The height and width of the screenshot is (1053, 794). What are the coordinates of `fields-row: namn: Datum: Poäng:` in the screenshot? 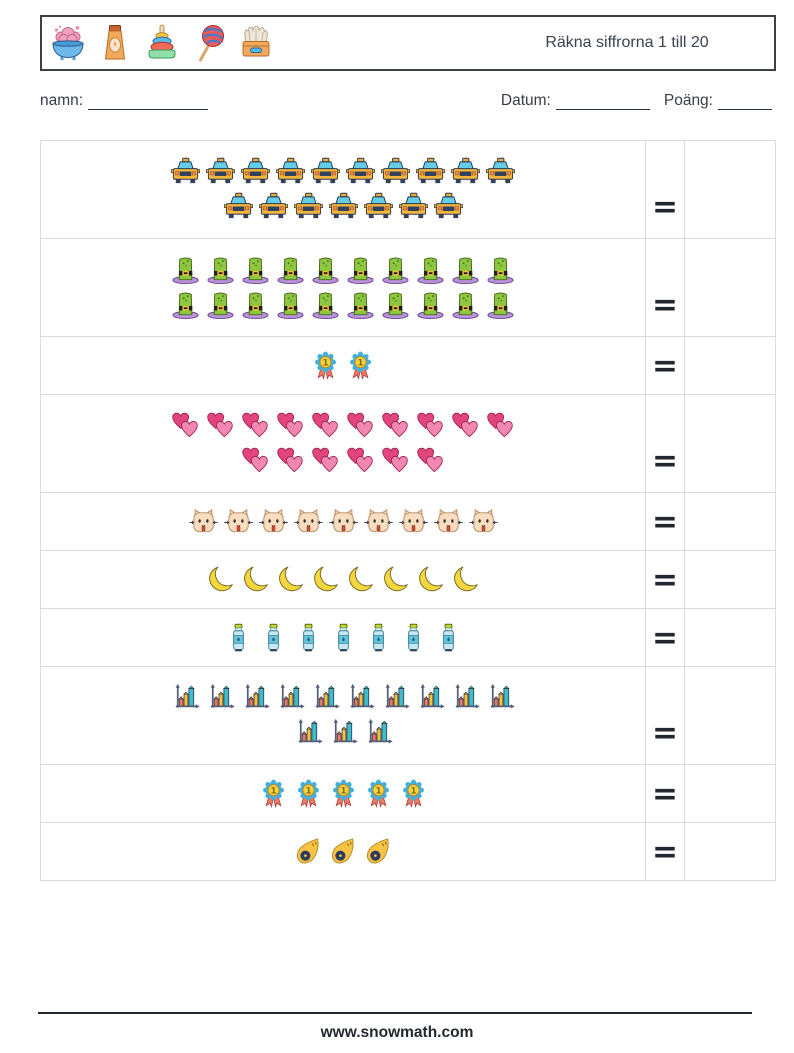 It's located at (406, 101).